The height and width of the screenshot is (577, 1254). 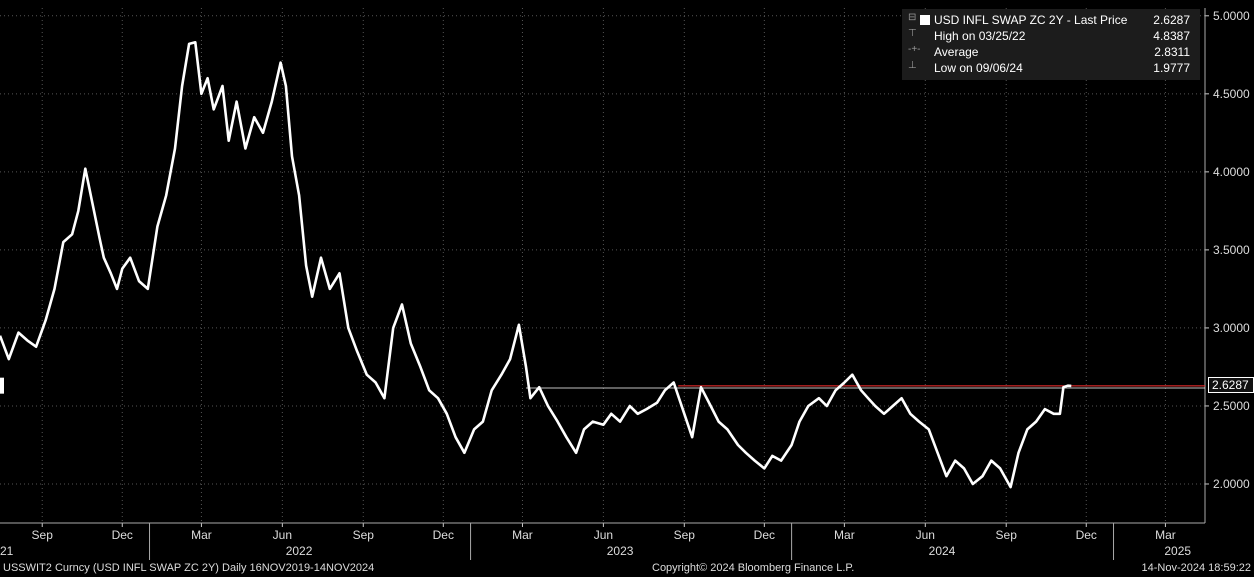 I want to click on average-marker-icon: -+-, so click(x=914, y=49).